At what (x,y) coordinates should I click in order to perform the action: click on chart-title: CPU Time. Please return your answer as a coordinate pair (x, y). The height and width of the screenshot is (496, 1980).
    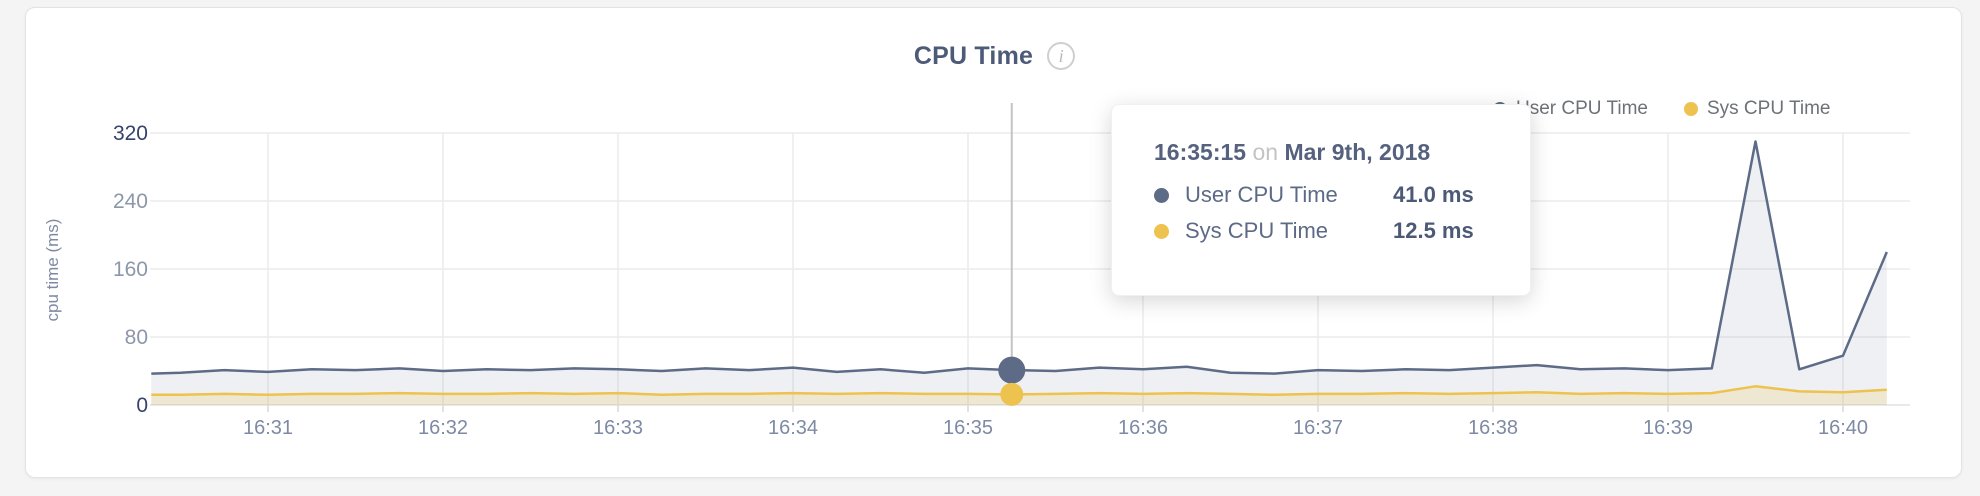
    Looking at the image, I should click on (973, 55).